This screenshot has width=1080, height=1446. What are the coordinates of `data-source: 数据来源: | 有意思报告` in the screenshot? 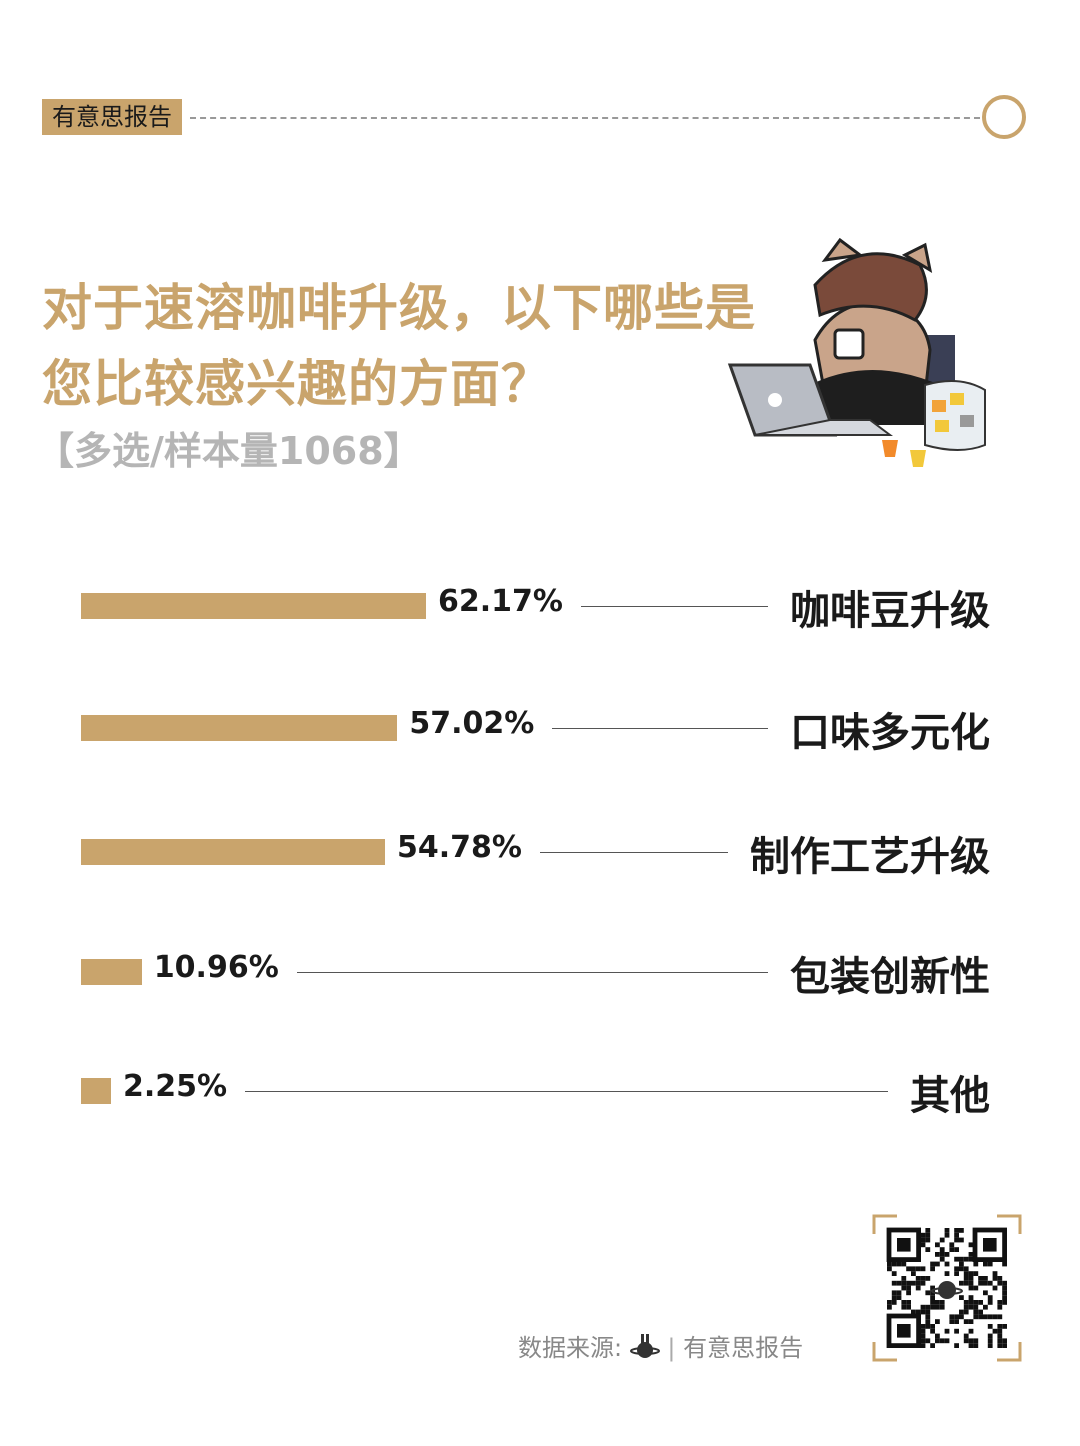 It's located at (661, 1348).